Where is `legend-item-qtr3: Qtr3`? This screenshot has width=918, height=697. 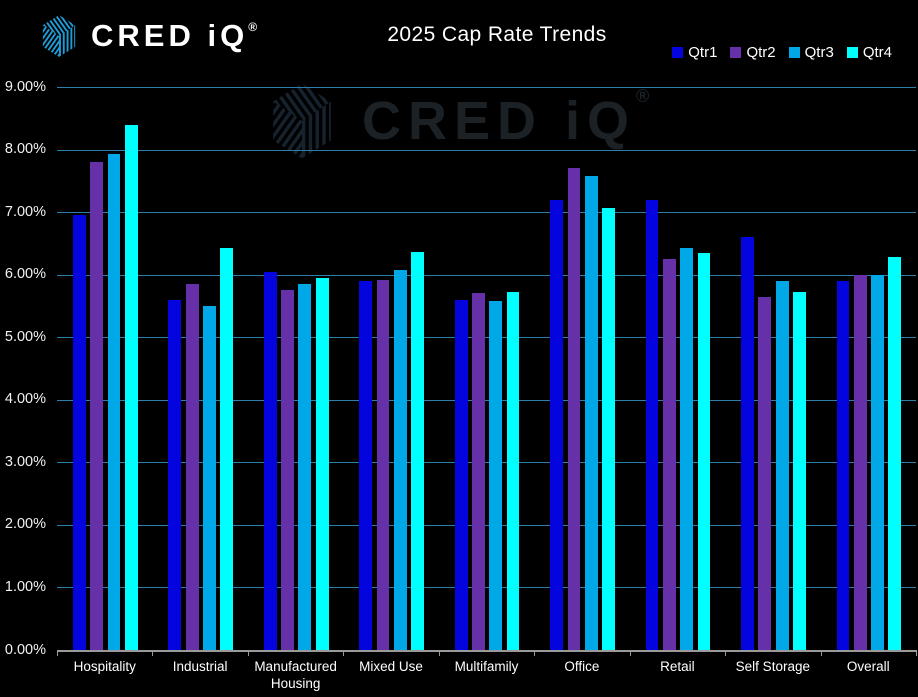 legend-item-qtr3: Qtr3 is located at coordinates (811, 52).